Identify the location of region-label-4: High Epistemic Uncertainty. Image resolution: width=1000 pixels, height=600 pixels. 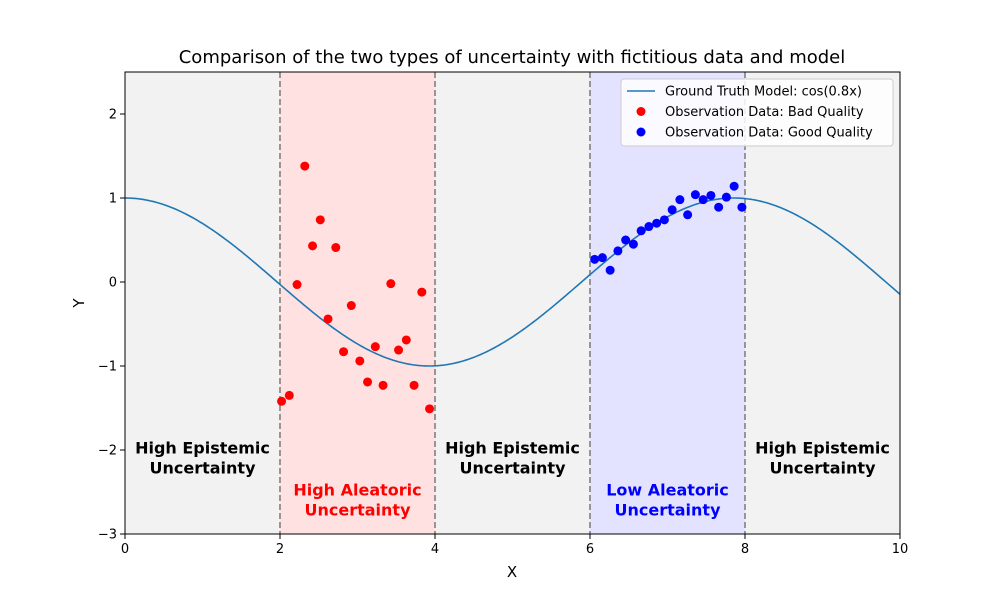
(822, 457).